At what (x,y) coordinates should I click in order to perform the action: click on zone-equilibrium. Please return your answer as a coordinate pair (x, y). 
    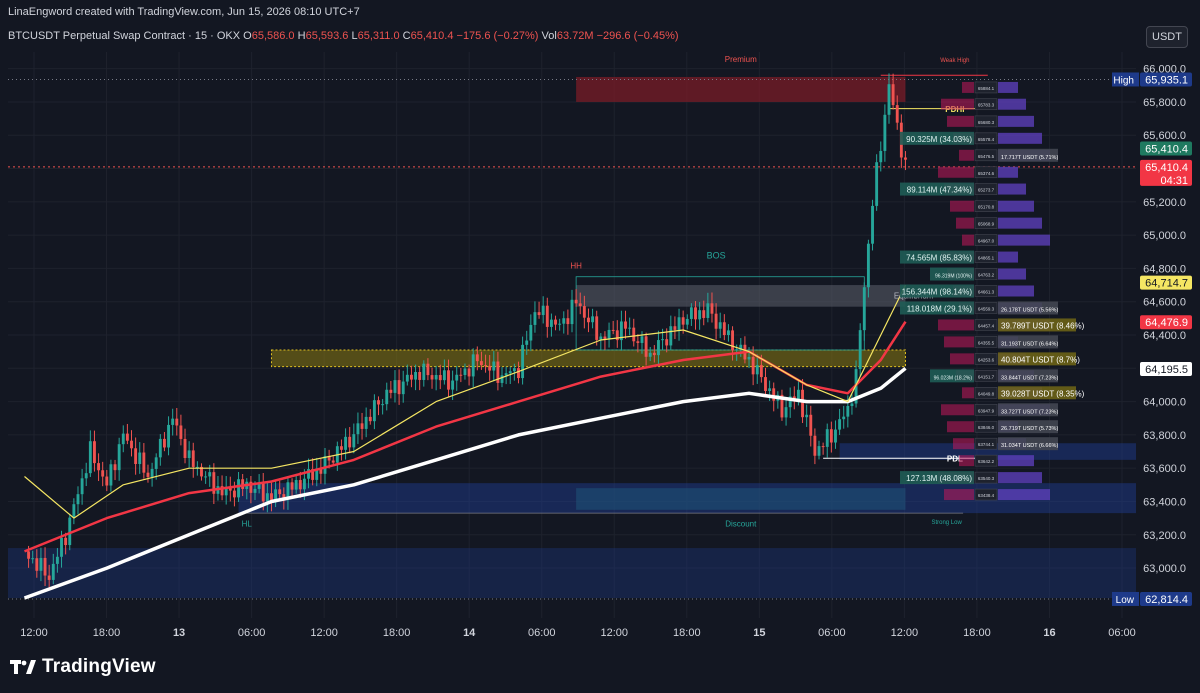
    Looking at the image, I should click on (741, 296).